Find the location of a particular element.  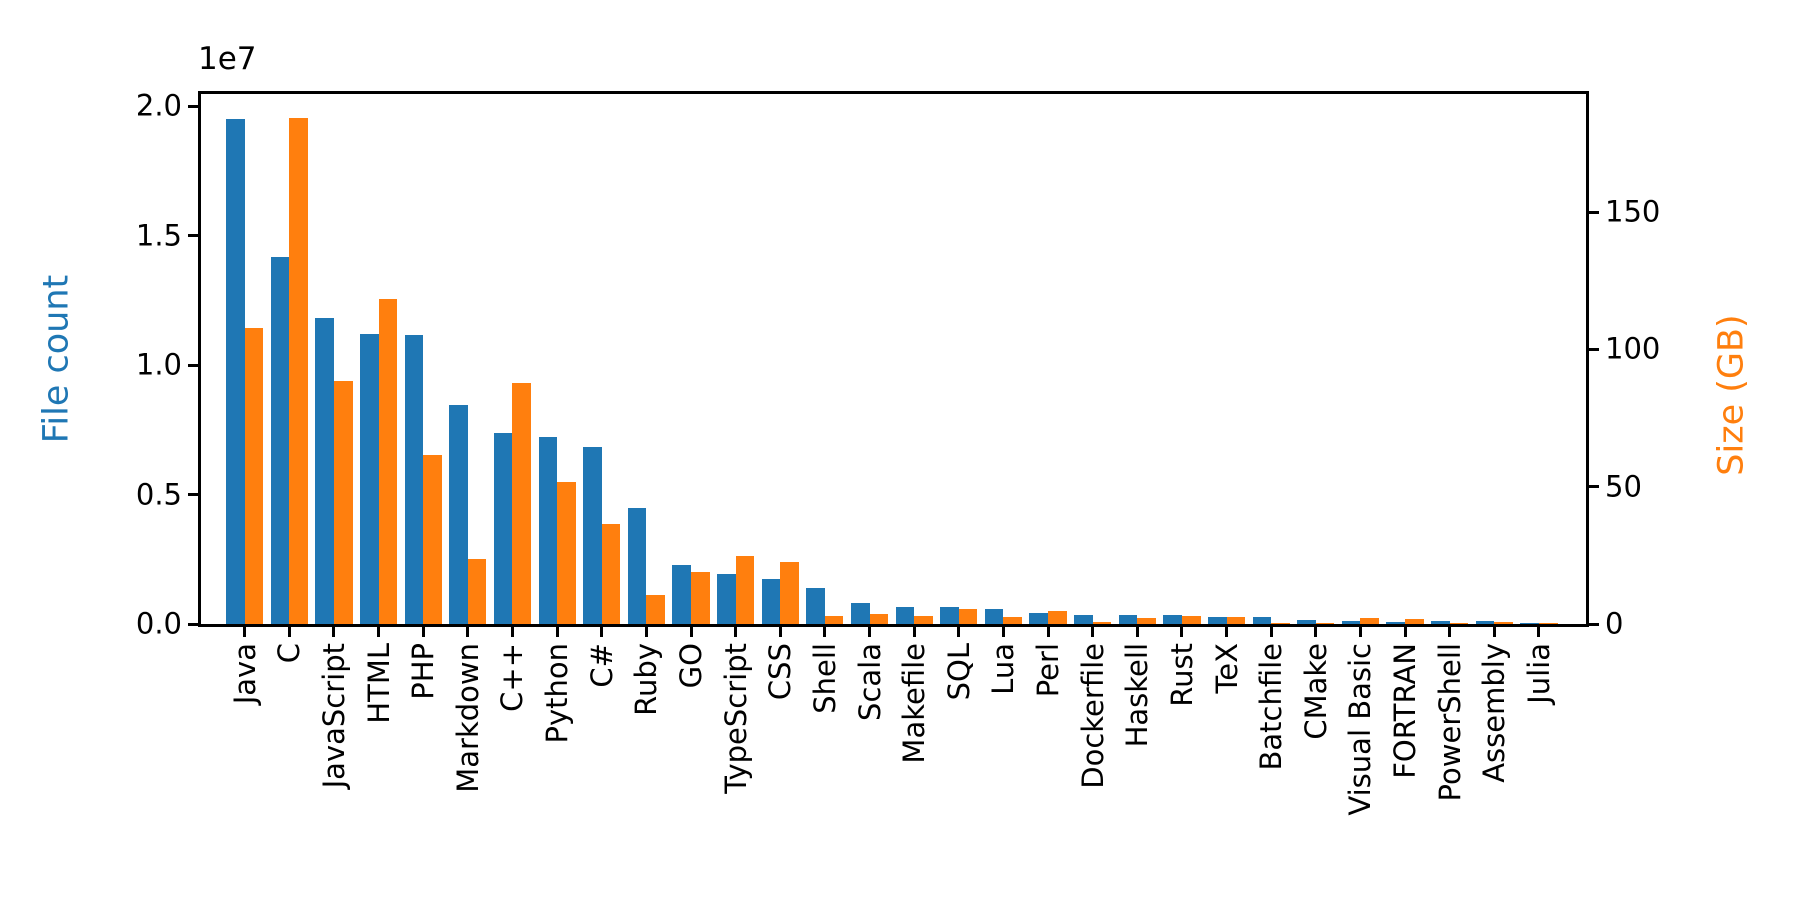

file-count-bar-GO is located at coordinates (681, 594).